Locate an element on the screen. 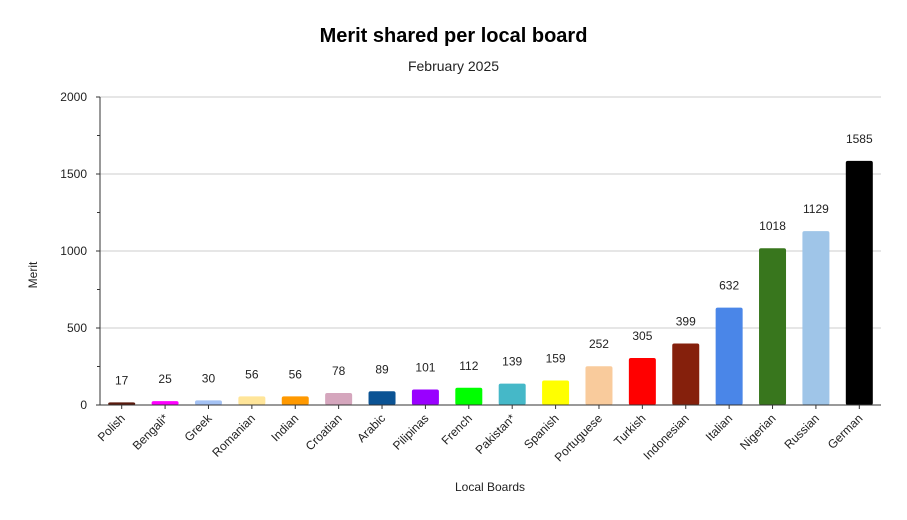  x-tick-label: Italian is located at coordinates (719, 427).